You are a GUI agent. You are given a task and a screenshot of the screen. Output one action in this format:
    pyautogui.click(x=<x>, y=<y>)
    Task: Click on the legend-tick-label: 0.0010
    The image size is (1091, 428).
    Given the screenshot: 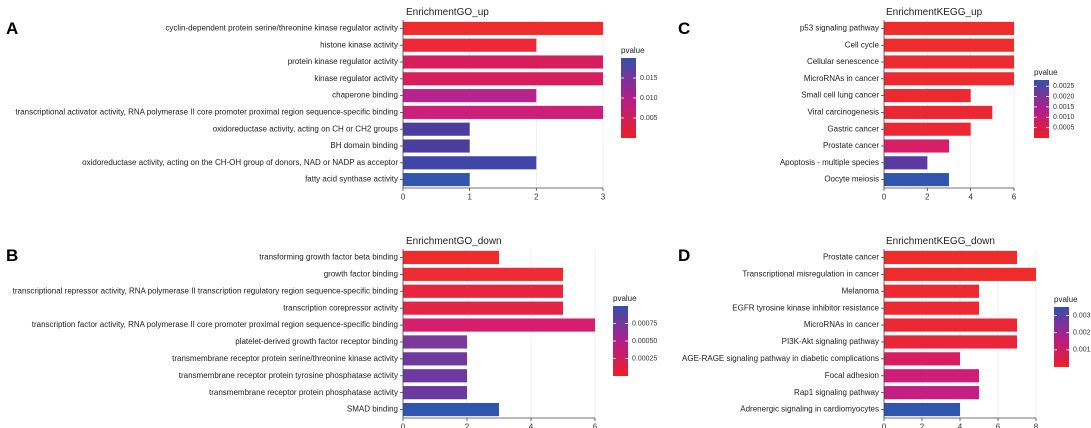 What is the action you would take?
    pyautogui.click(x=1064, y=117)
    